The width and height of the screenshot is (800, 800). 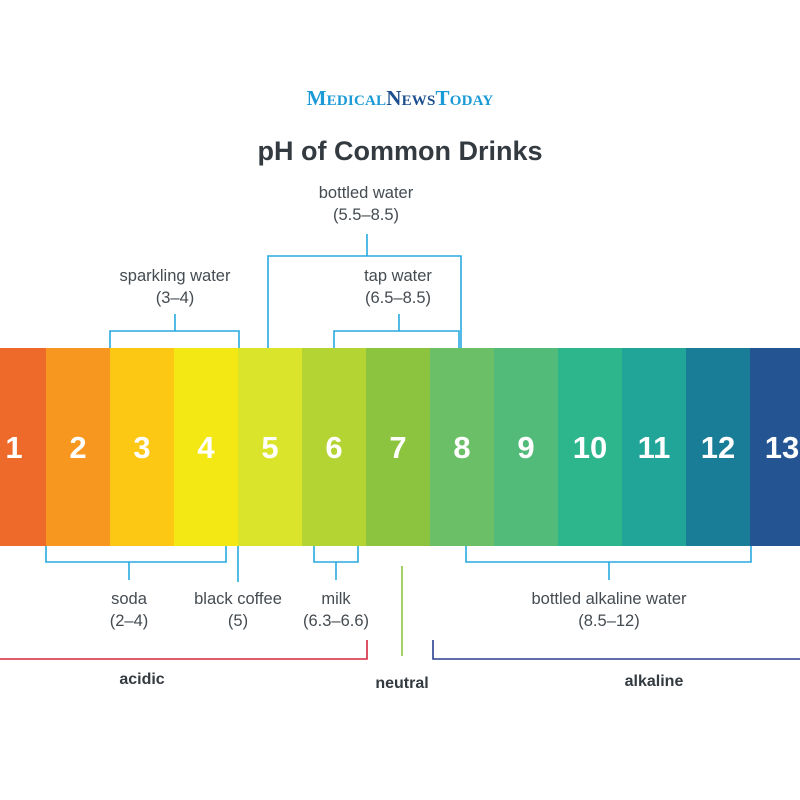 I want to click on drink-name: bottled water, so click(x=366, y=193).